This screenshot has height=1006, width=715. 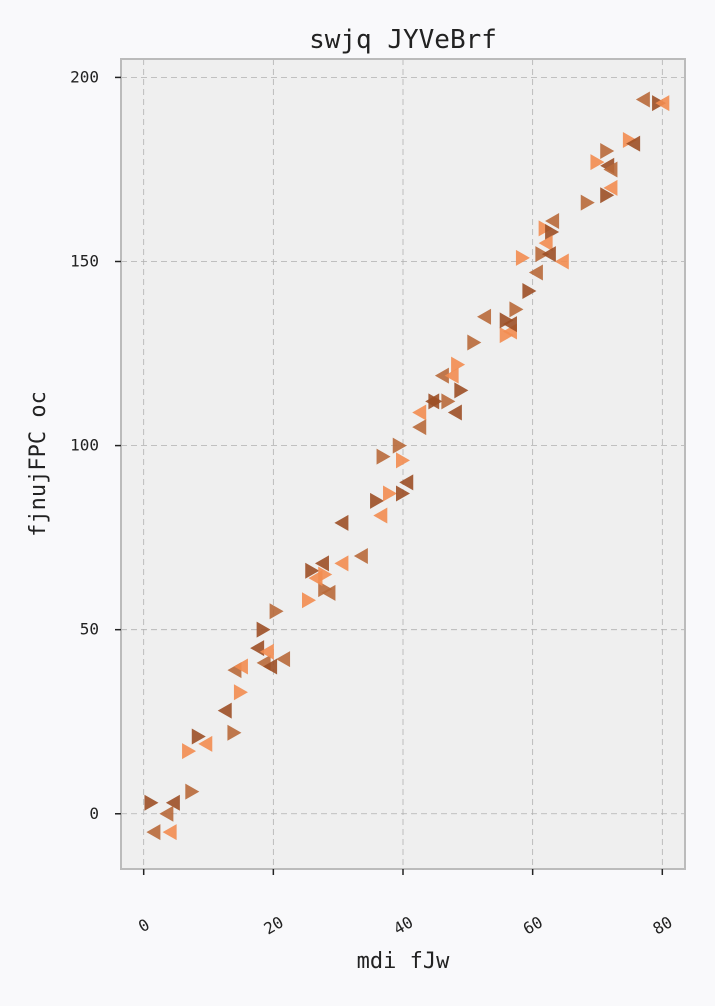 I want to click on y-tick-label-0: 0, so click(x=94, y=813).